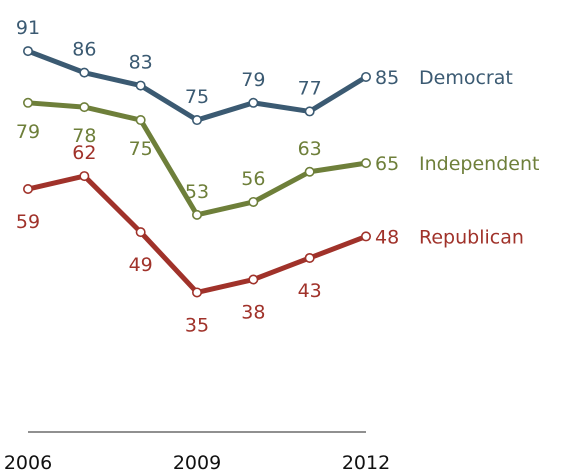  What do you see at coordinates (84, 153) in the screenshot?
I see `data-label: 62` at bounding box center [84, 153].